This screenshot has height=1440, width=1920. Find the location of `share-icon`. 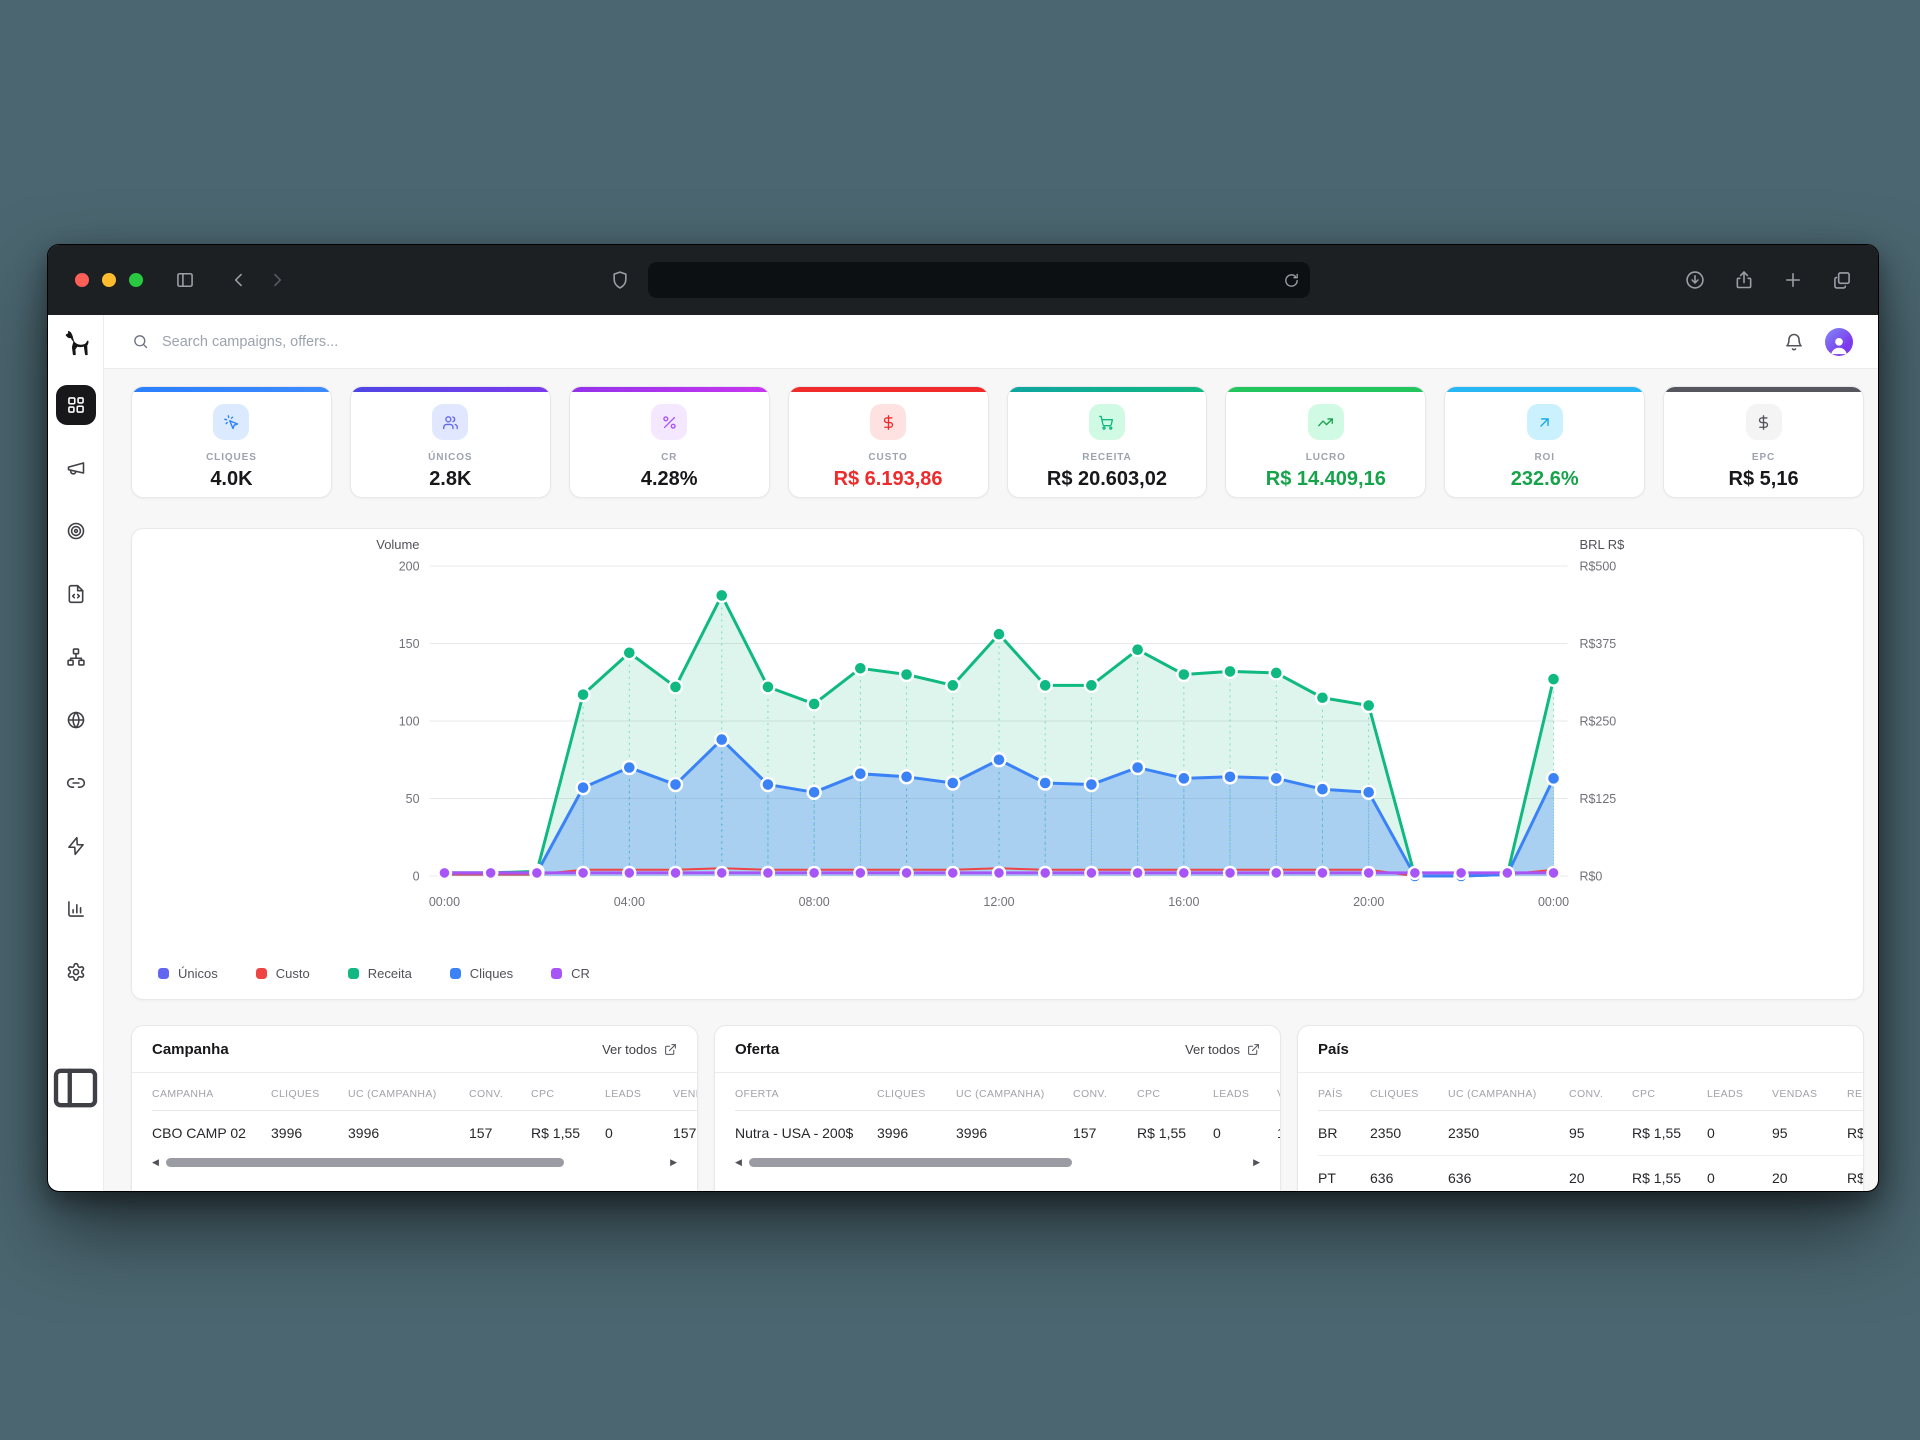

share-icon is located at coordinates (1744, 280).